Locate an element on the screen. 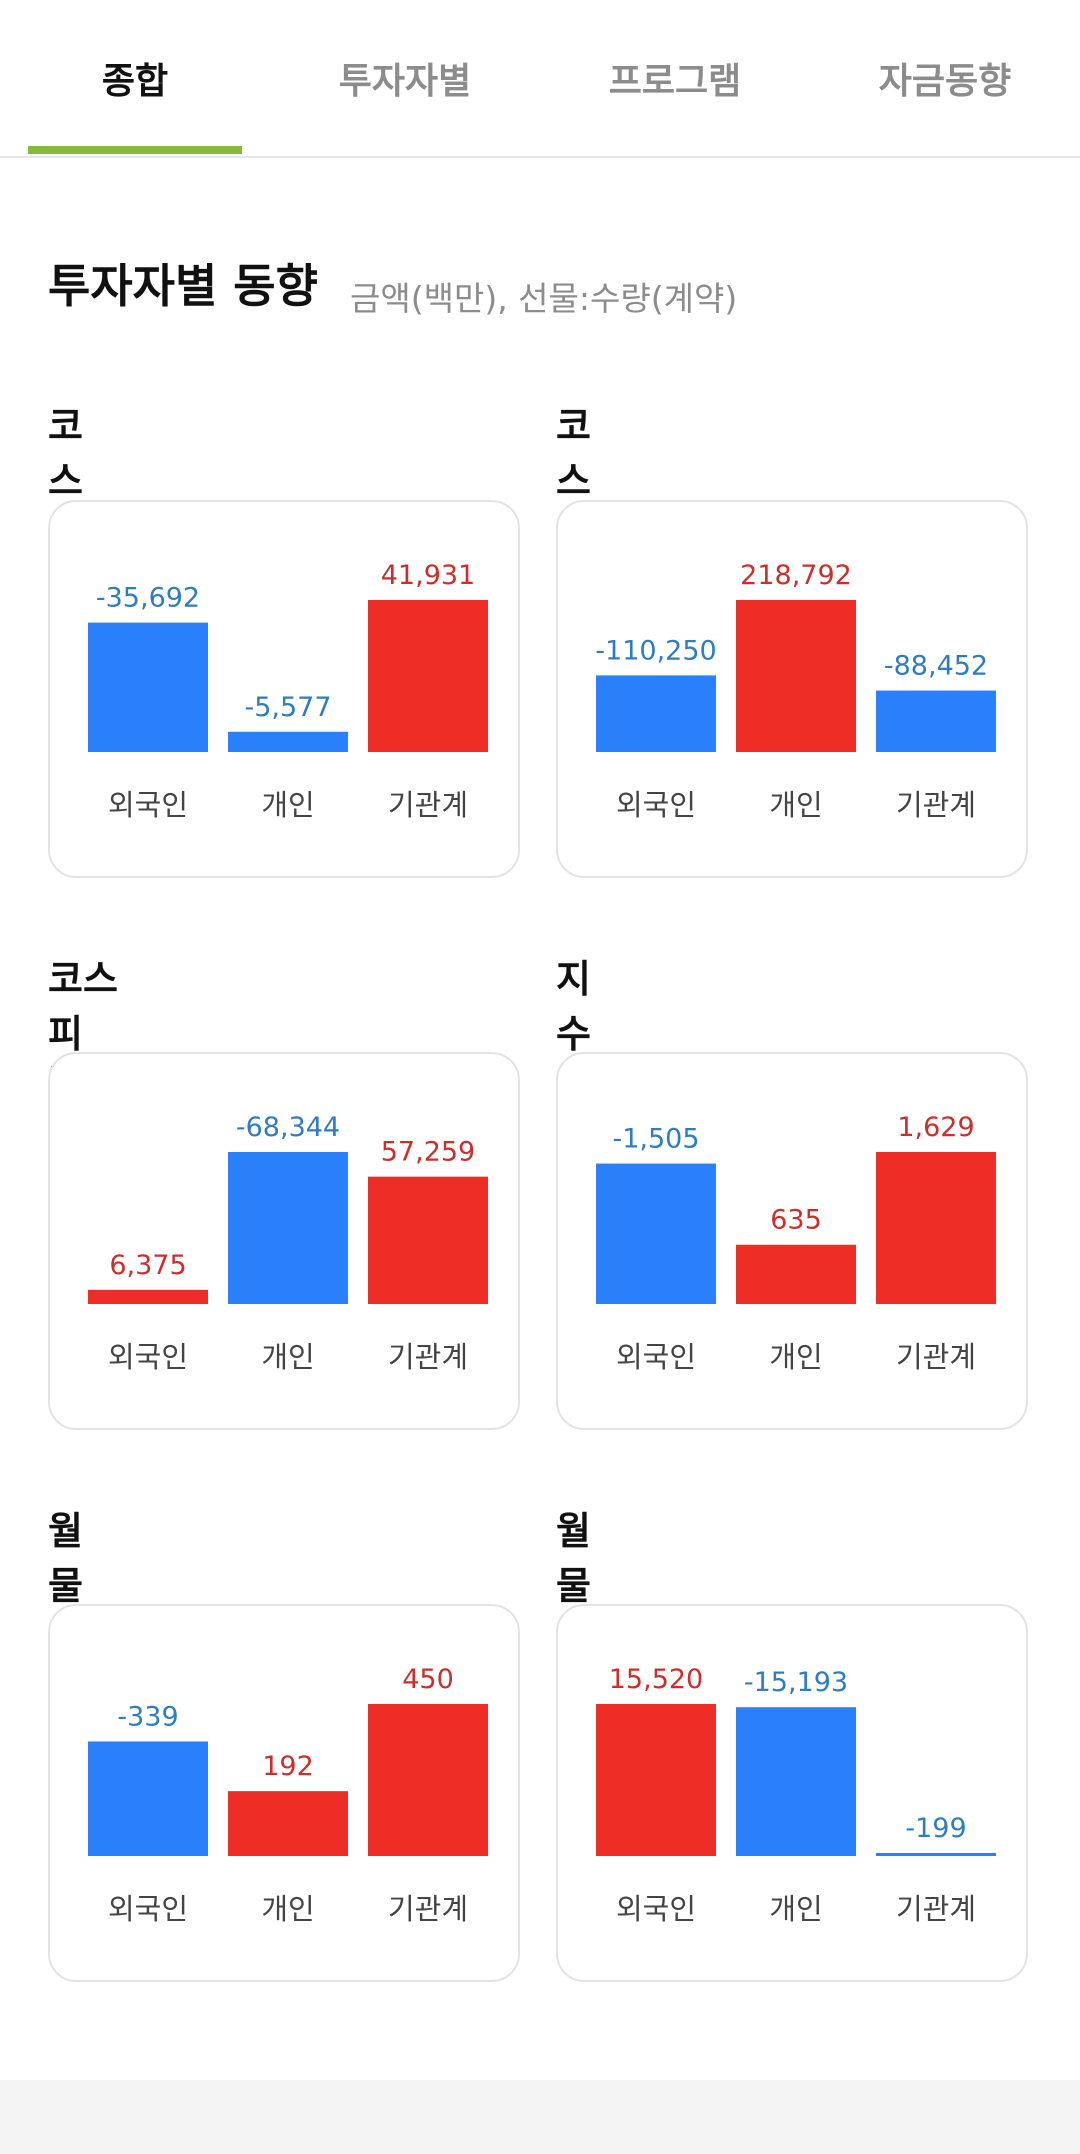  chart-card: -35,692 외국인 -5,577 개인 41,931 기관계 is located at coordinates (284, 689).